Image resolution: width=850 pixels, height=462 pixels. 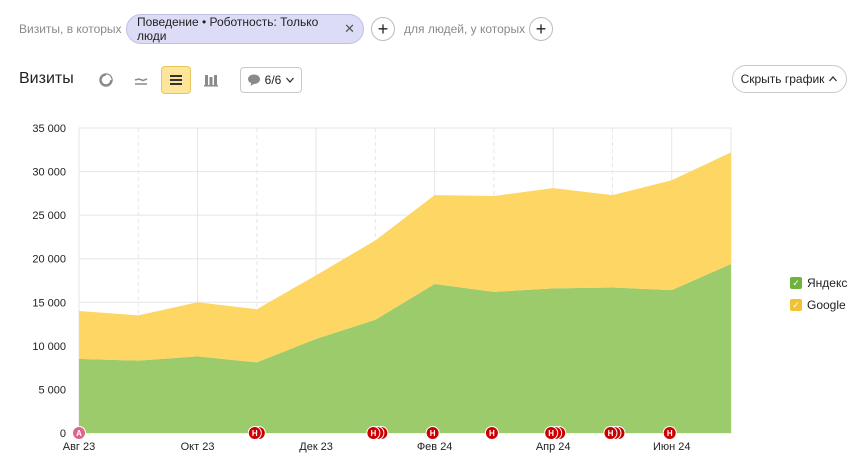 I want to click on legend-item-google: ✓ Google, so click(x=818, y=305).